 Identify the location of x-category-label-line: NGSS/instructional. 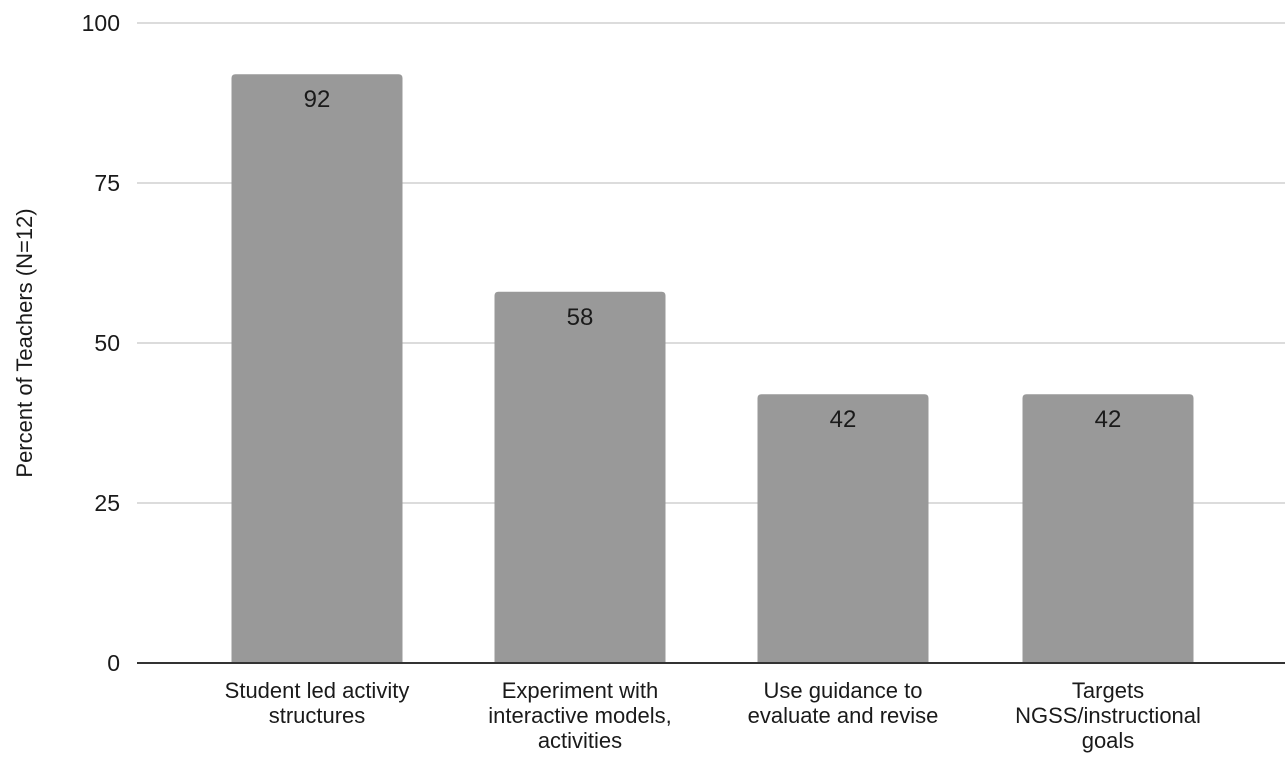
(1108, 715).